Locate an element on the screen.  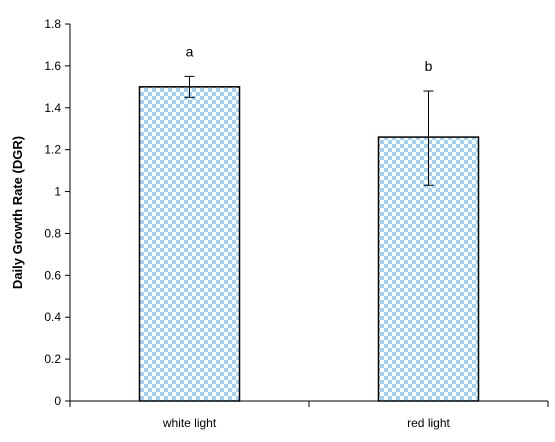
category-label: white light is located at coordinates (189, 423).